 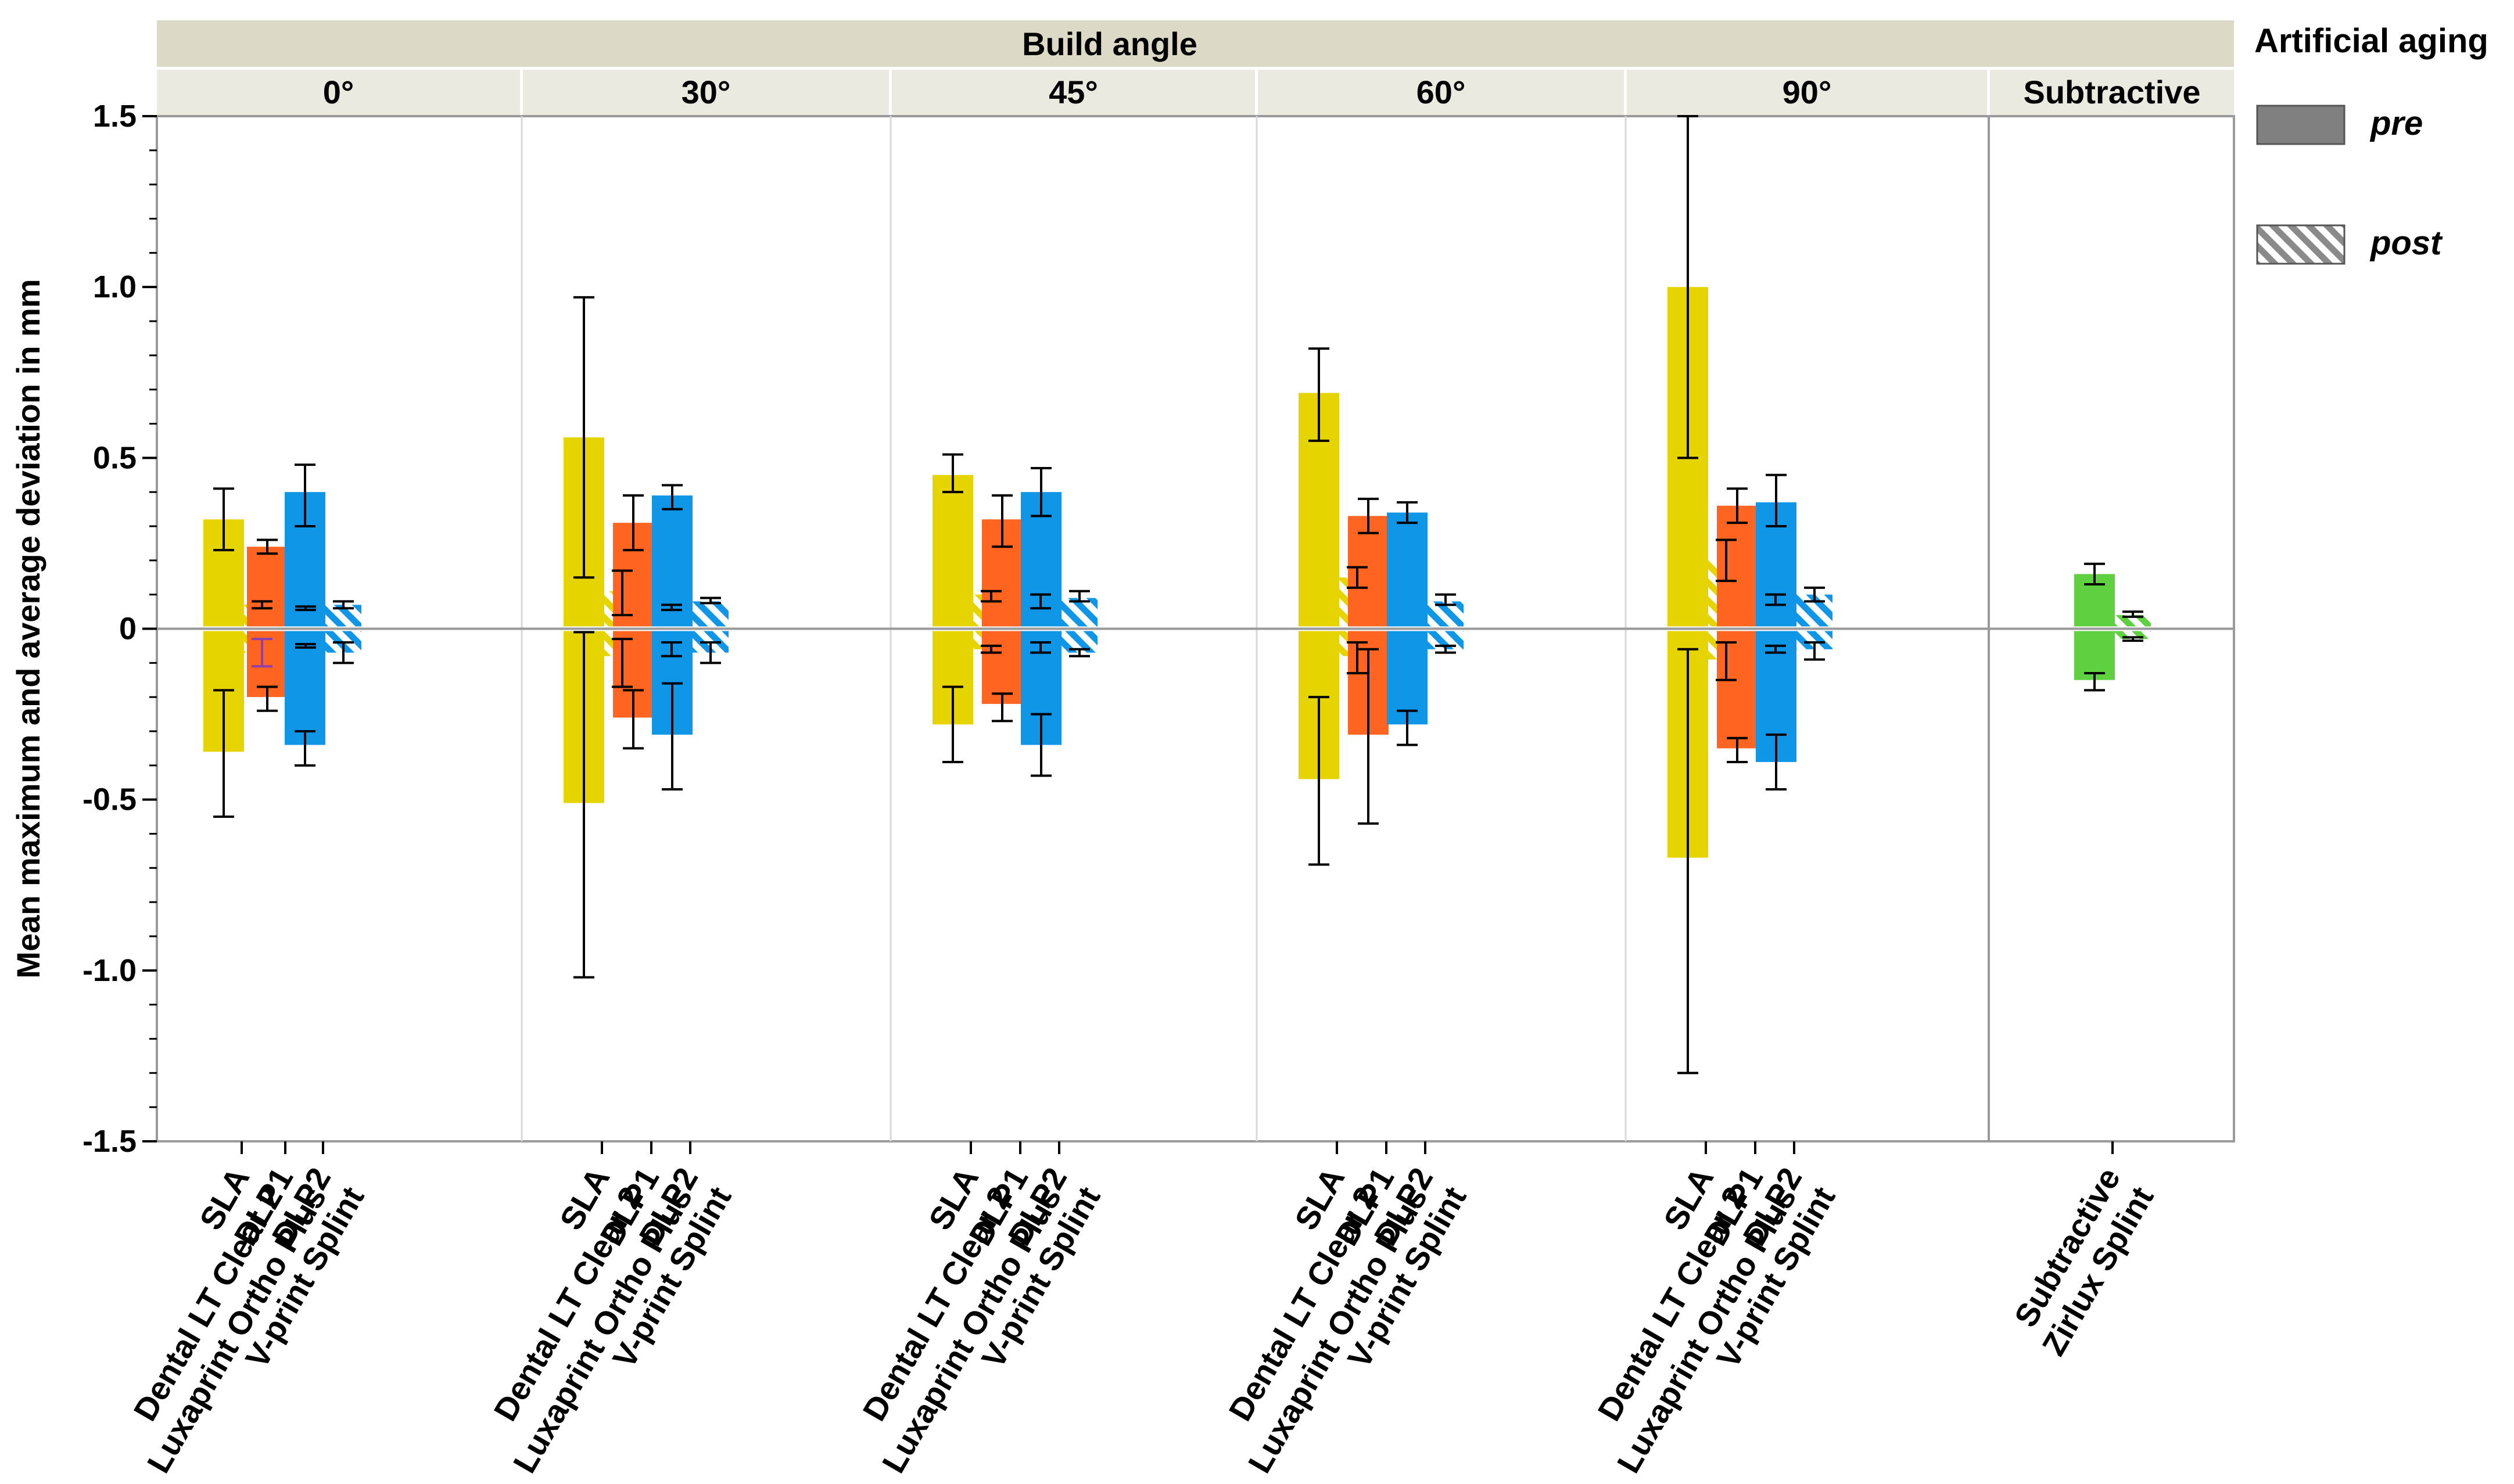 What do you see at coordinates (1109, 44) in the screenshot?
I see `header-title: Build angle` at bounding box center [1109, 44].